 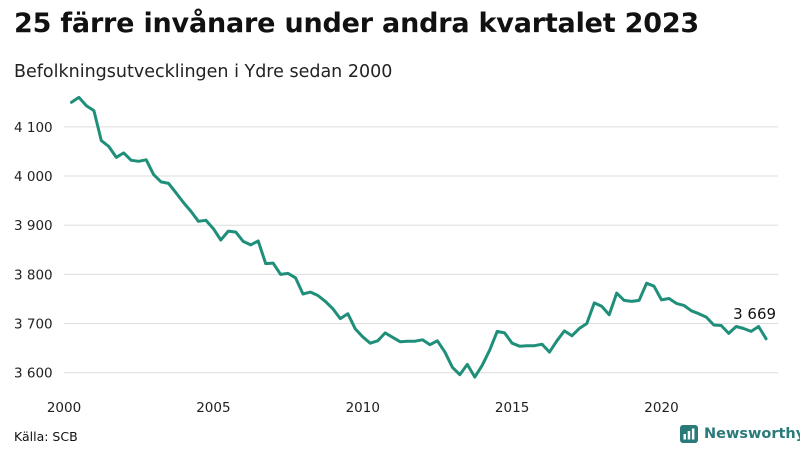 What do you see at coordinates (661, 408) in the screenshot?
I see `x-tick-label: 2020` at bounding box center [661, 408].